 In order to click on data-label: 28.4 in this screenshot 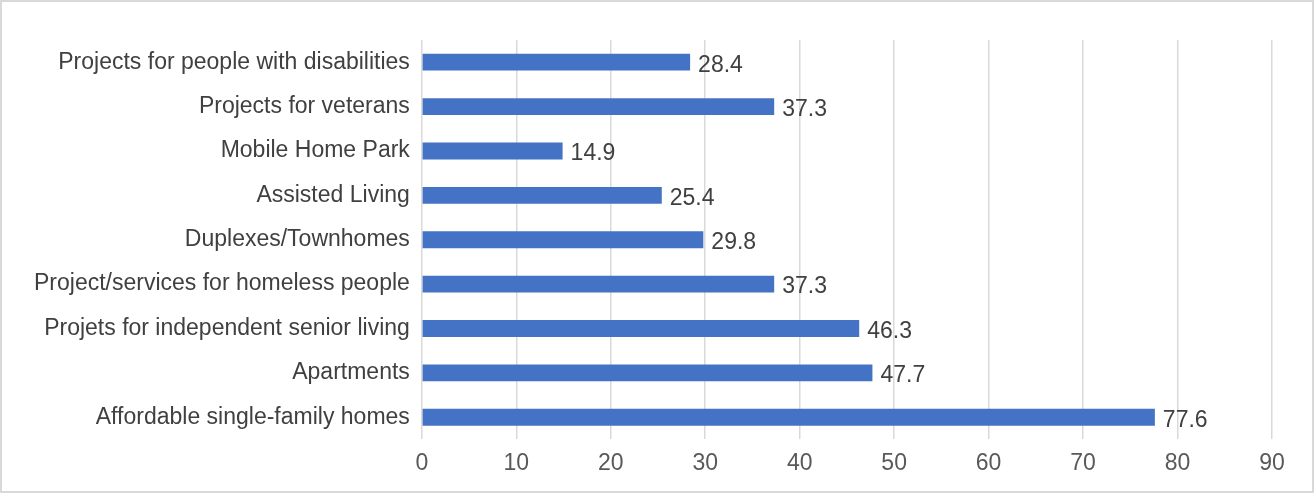, I will do `click(721, 63)`.